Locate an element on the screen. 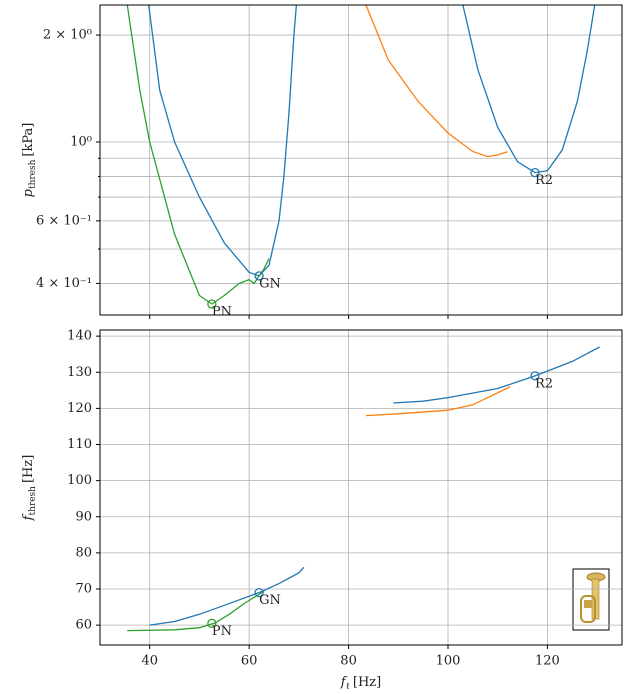 The image size is (635, 694). y-tick-label: 70 is located at coordinates (83, 589).